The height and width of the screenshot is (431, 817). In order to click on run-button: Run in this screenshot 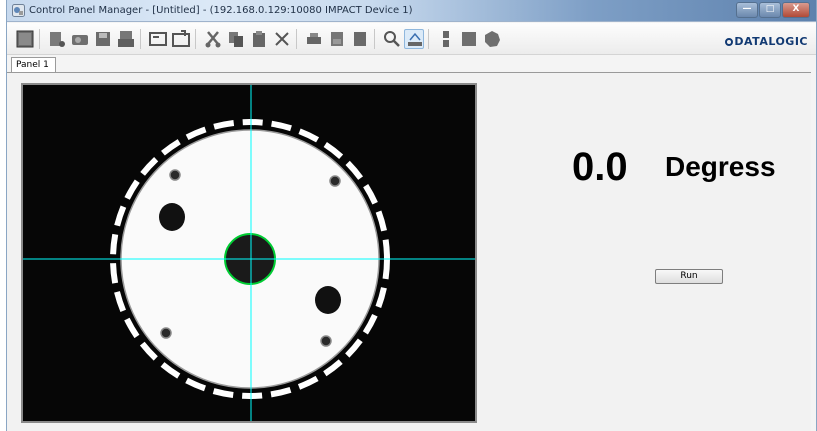, I will do `click(689, 276)`.